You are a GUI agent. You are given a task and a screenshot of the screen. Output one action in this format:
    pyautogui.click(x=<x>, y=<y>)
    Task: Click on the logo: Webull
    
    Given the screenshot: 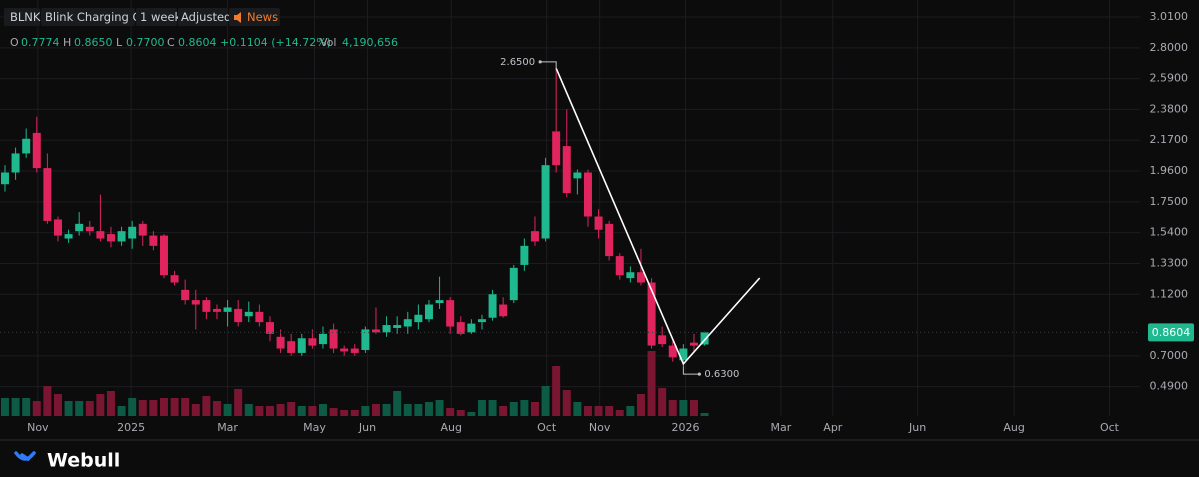 What is the action you would take?
    pyautogui.click(x=83, y=461)
    